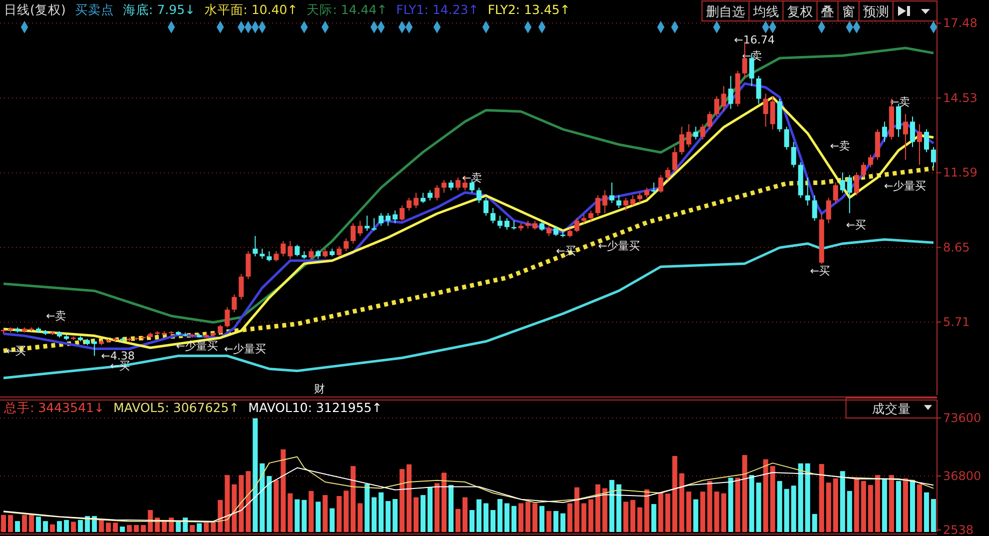  What do you see at coordinates (176, 407) in the screenshot?
I see `text: MAVOL5: 3067625↑` at bounding box center [176, 407].